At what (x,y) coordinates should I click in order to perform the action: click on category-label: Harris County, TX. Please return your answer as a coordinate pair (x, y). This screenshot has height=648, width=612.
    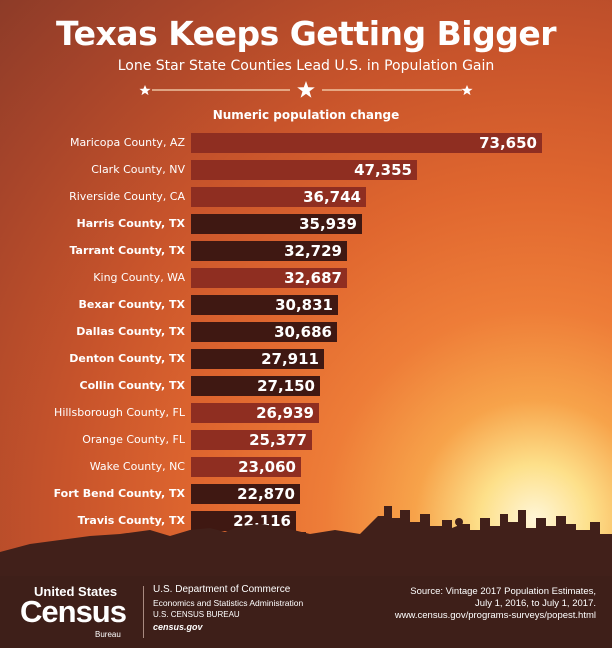
    Looking at the image, I should click on (131, 223).